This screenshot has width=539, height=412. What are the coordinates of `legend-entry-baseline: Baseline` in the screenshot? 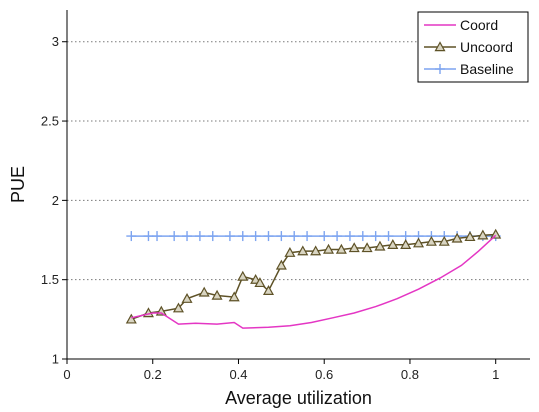 It's located at (469, 69).